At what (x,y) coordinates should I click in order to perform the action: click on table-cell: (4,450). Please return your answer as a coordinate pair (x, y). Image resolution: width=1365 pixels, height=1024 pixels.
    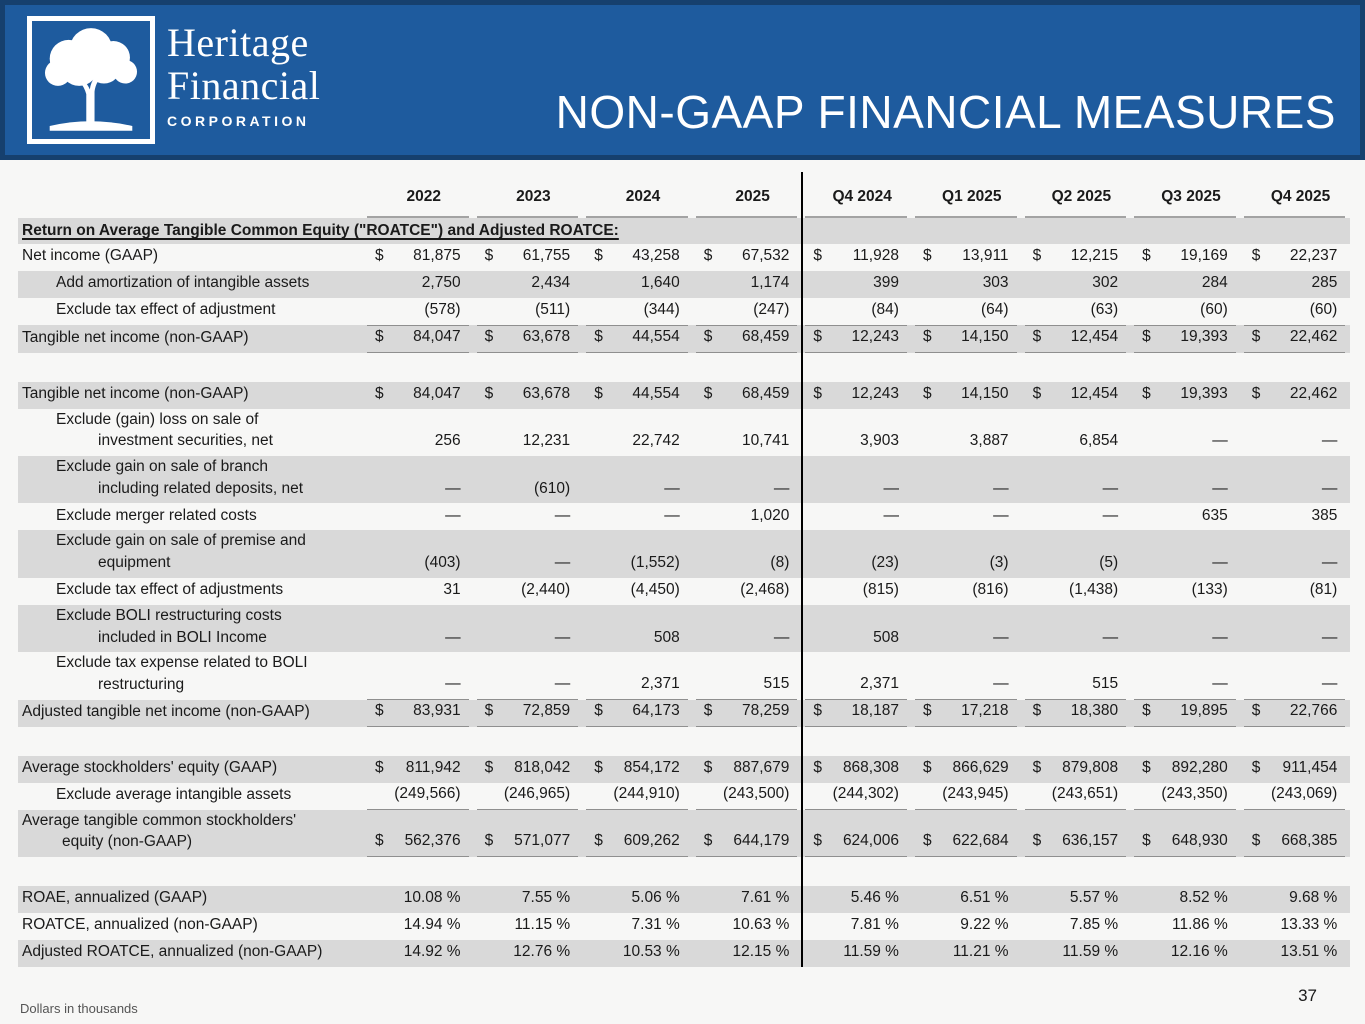
    Looking at the image, I should click on (637, 592).